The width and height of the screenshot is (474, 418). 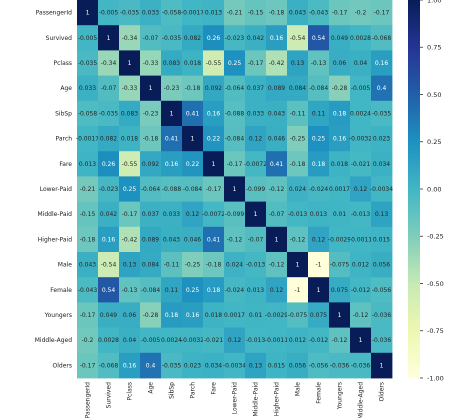 What do you see at coordinates (172, 265) in the screenshot?
I see `cell-value-label: -0.11` at bounding box center [172, 265].